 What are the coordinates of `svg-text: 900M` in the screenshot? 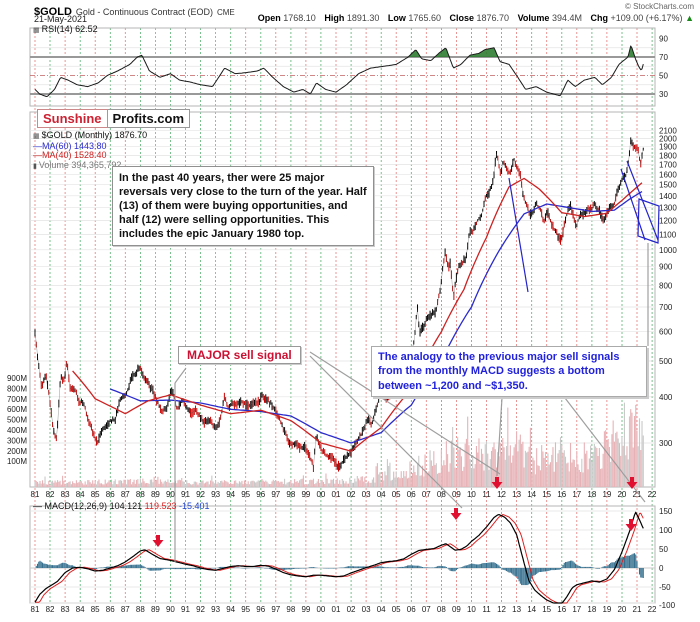 It's located at (17, 378).